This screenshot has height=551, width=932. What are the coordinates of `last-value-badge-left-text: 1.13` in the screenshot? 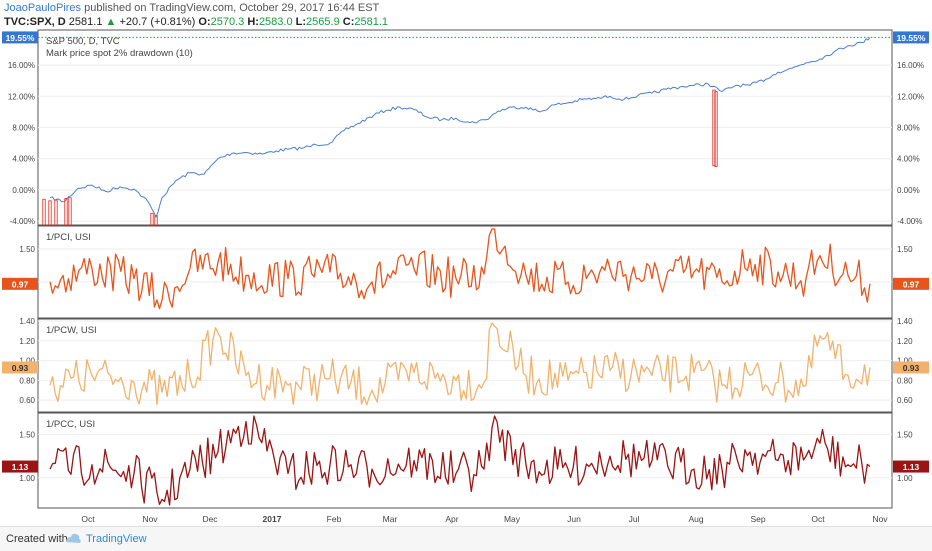 It's located at (20, 467).